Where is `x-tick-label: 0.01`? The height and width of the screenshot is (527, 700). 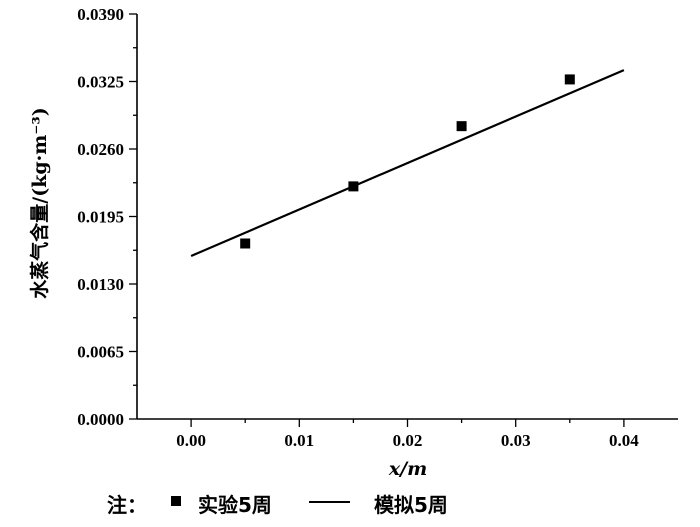 x-tick-label: 0.01 is located at coordinates (299, 440).